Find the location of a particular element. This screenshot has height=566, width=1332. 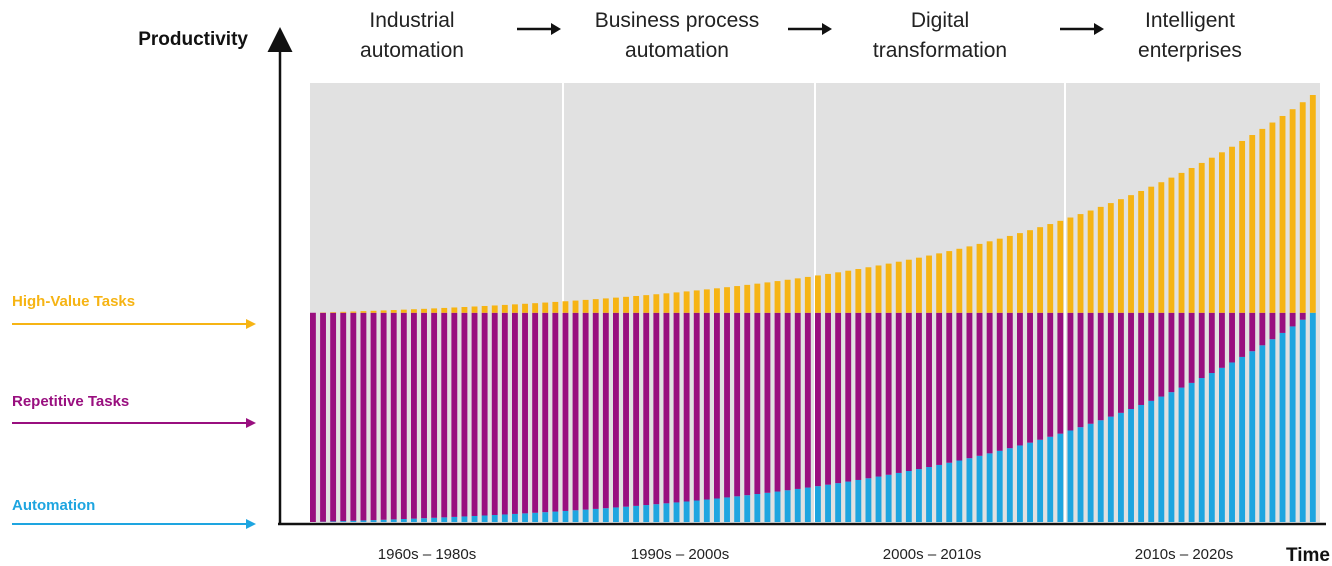

period-label: 1960s – 1980s is located at coordinates (427, 554).